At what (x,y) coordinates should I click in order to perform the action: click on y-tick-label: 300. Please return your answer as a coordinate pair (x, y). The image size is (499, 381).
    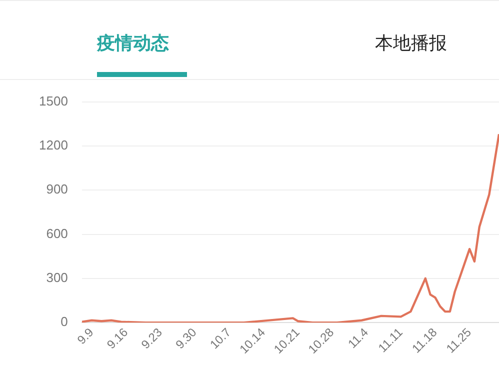
    Looking at the image, I should click on (57, 278).